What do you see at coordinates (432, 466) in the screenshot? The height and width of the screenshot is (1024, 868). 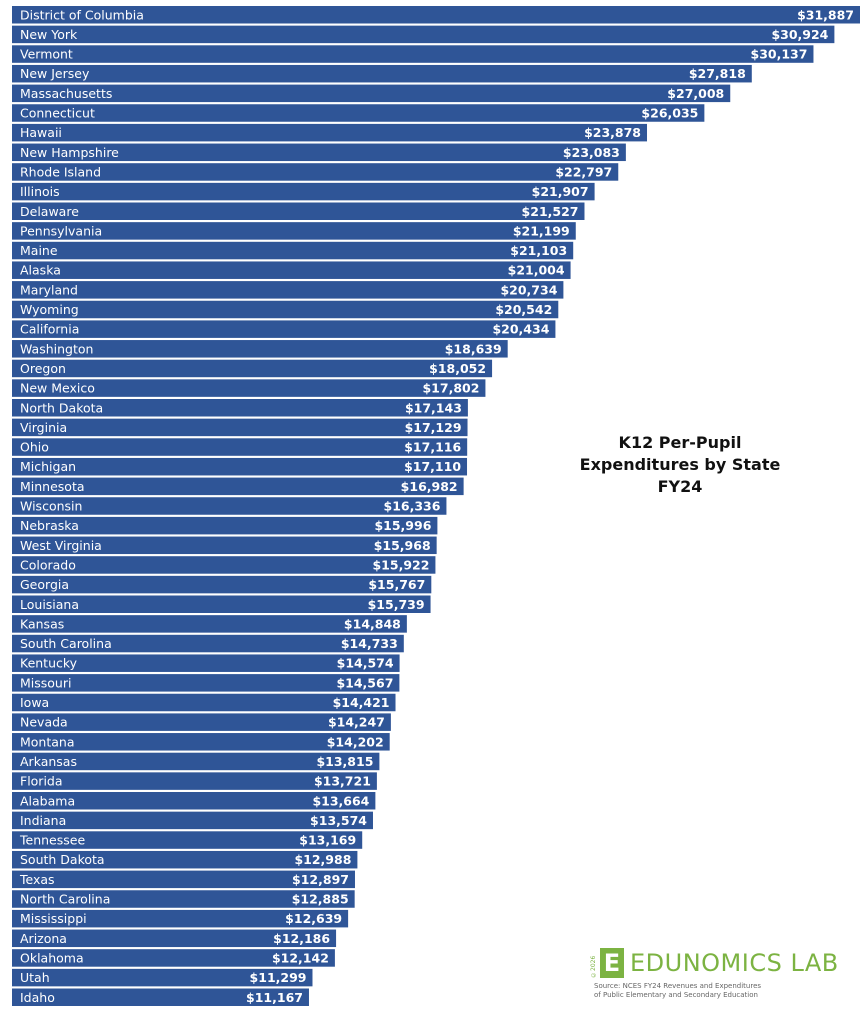 I see `value-label-michigan: $17,110` at bounding box center [432, 466].